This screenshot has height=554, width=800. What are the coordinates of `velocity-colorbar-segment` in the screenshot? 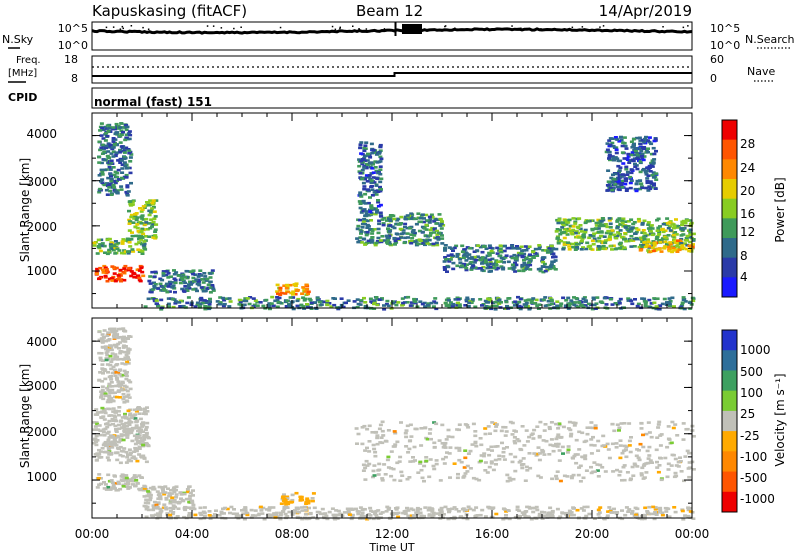 It's located at (729, 340).